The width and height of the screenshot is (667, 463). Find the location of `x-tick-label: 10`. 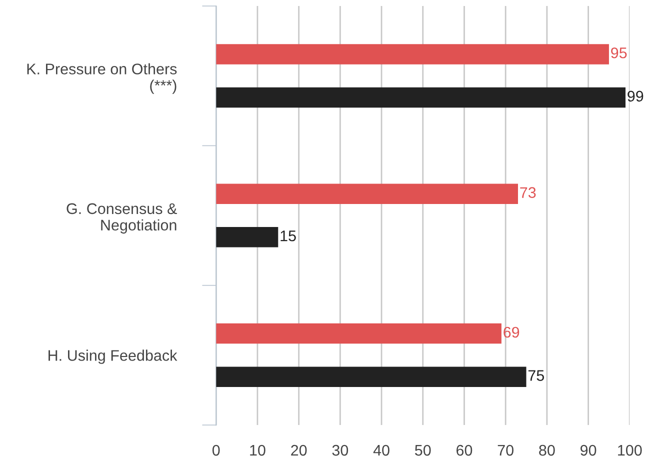

x-tick-label: 10 is located at coordinates (258, 450).